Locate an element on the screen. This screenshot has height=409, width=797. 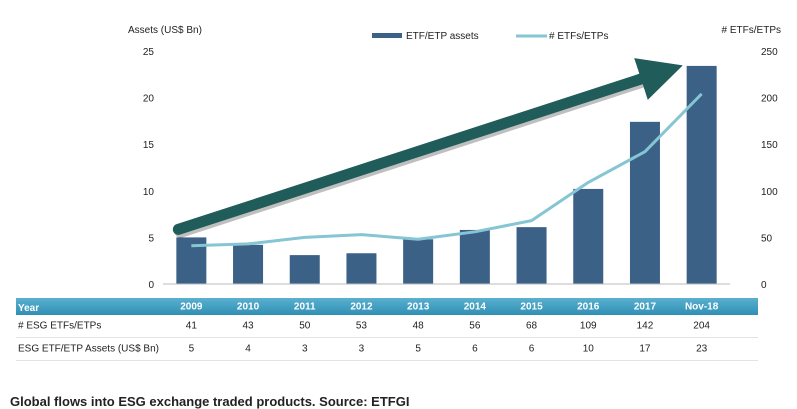
bar-2015 is located at coordinates (531, 255).